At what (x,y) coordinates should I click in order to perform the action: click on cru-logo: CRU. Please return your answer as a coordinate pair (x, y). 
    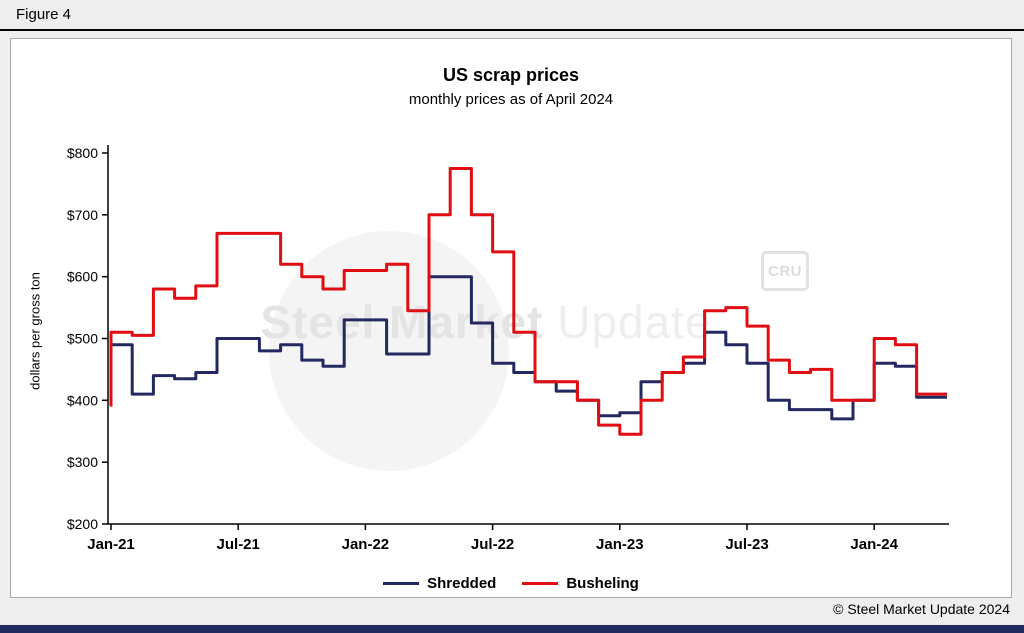
    Looking at the image, I should click on (785, 271).